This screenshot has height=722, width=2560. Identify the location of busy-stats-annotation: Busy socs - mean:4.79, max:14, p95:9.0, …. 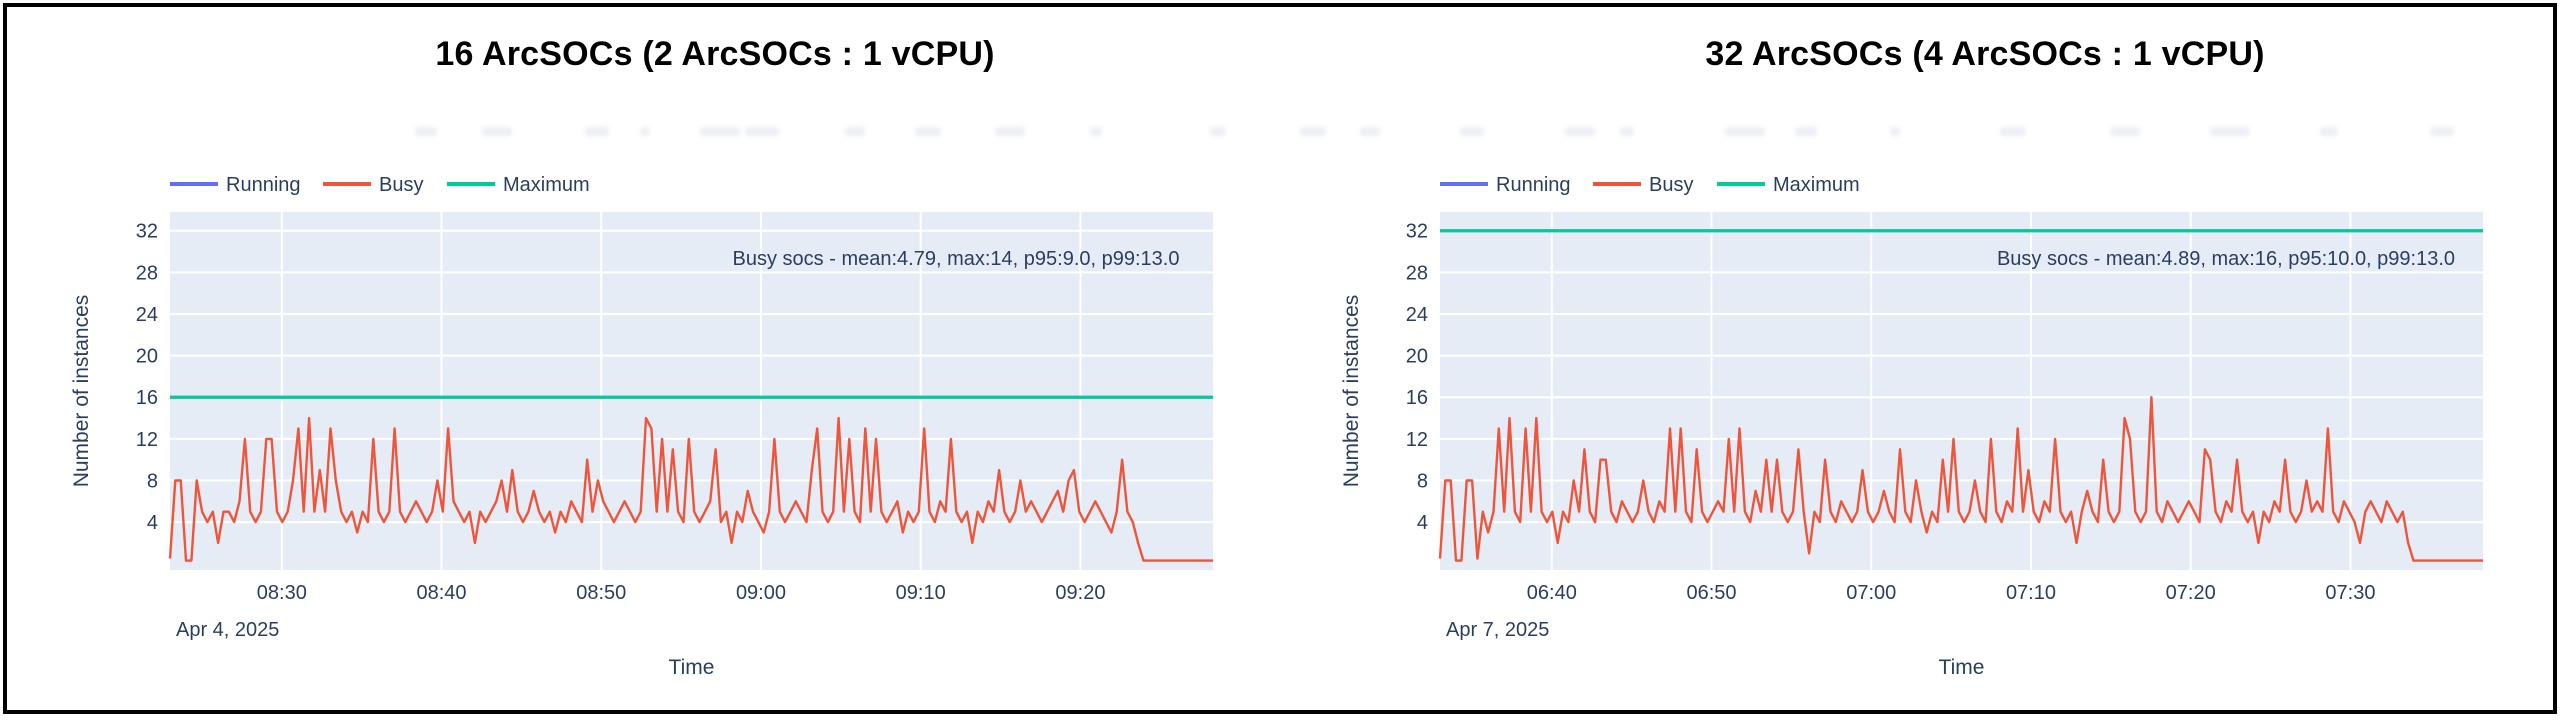
(956, 259).